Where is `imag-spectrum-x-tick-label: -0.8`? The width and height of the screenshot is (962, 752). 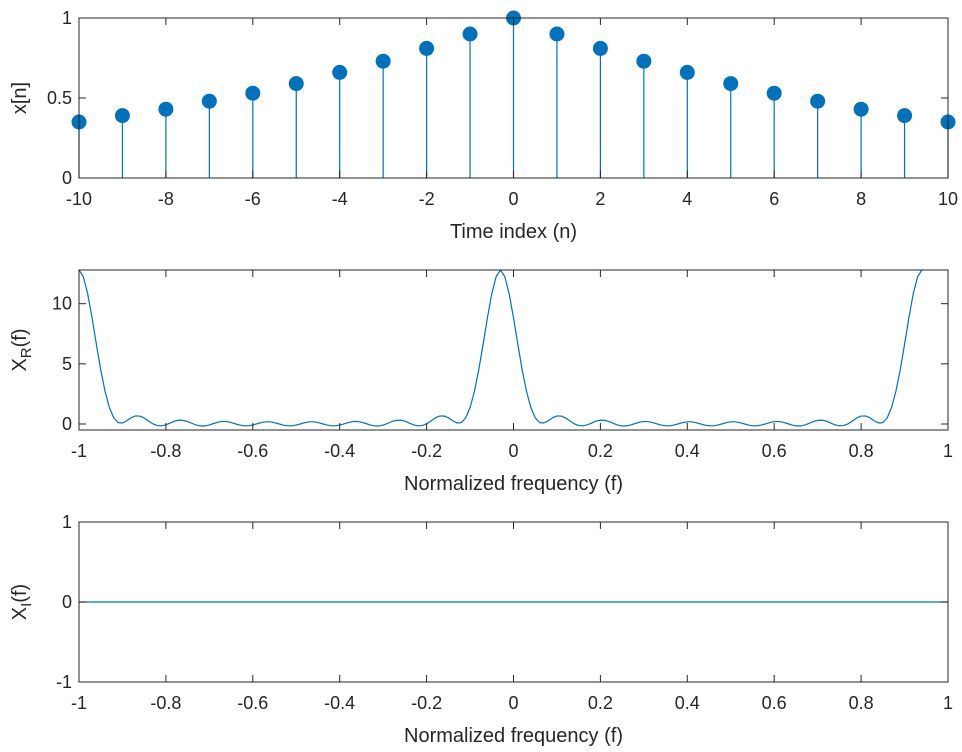
imag-spectrum-x-tick-label: -0.8 is located at coordinates (165, 703).